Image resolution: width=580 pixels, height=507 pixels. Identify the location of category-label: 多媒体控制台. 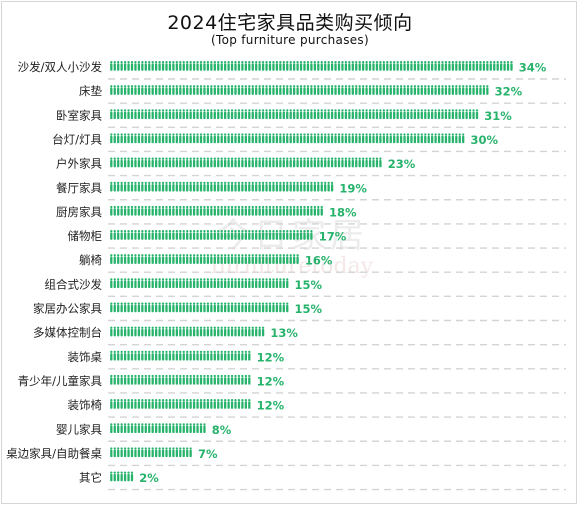
(67, 333).